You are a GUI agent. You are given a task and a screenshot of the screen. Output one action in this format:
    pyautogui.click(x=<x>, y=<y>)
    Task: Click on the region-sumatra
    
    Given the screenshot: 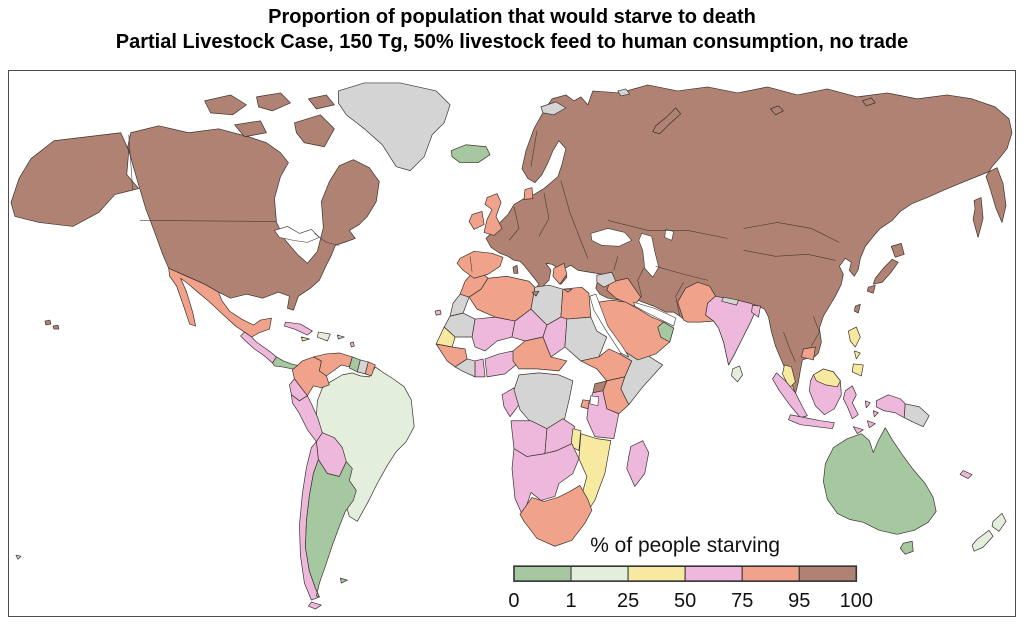 What is the action you would take?
    pyautogui.click(x=790, y=395)
    